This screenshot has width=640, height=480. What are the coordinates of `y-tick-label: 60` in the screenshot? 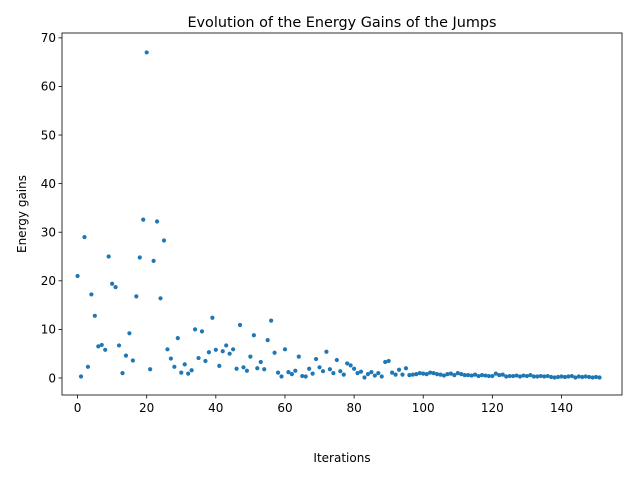 It's located at (48, 87).